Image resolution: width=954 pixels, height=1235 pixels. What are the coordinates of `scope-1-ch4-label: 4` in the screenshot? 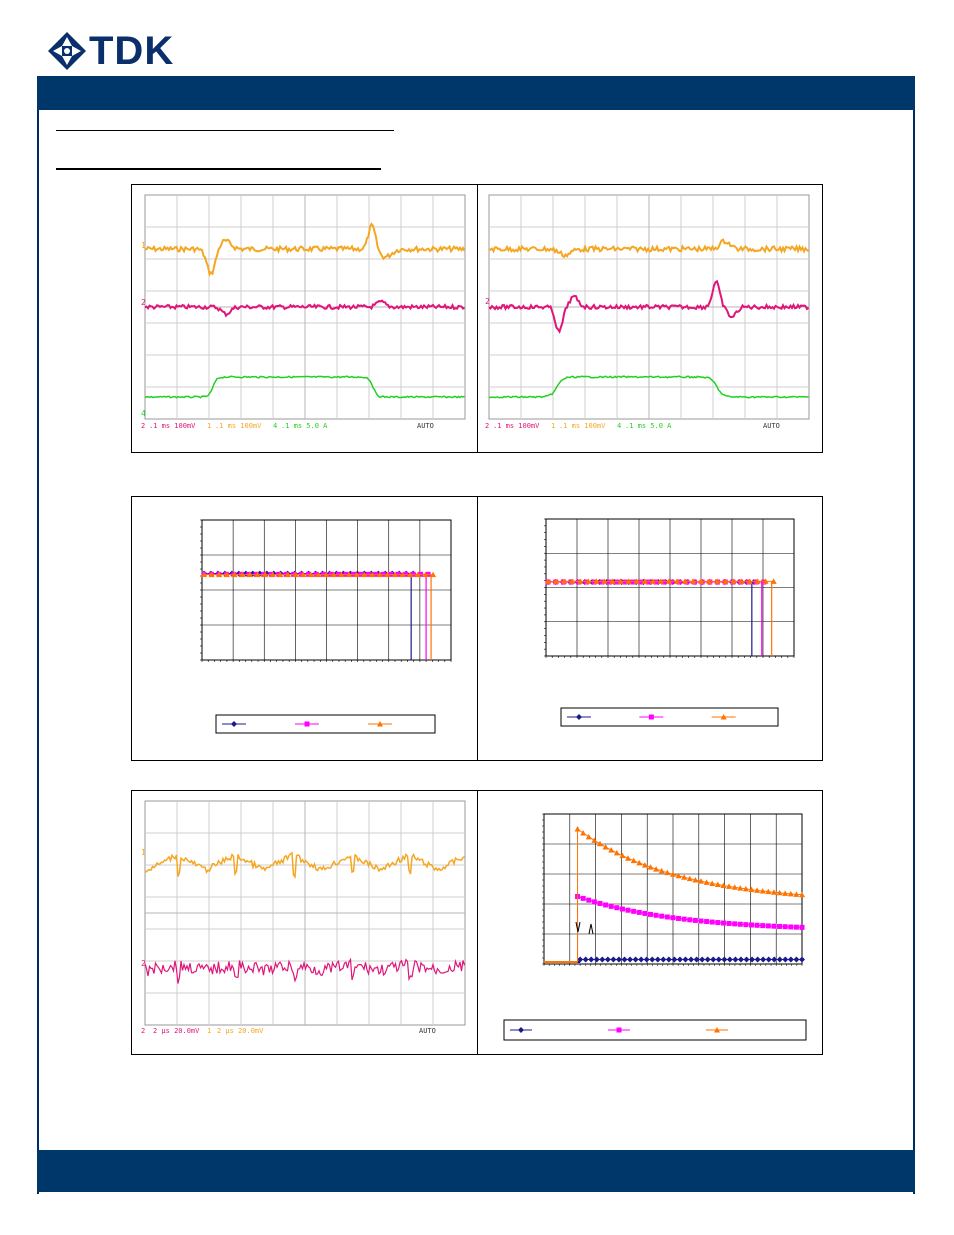 It's located at (275, 426).